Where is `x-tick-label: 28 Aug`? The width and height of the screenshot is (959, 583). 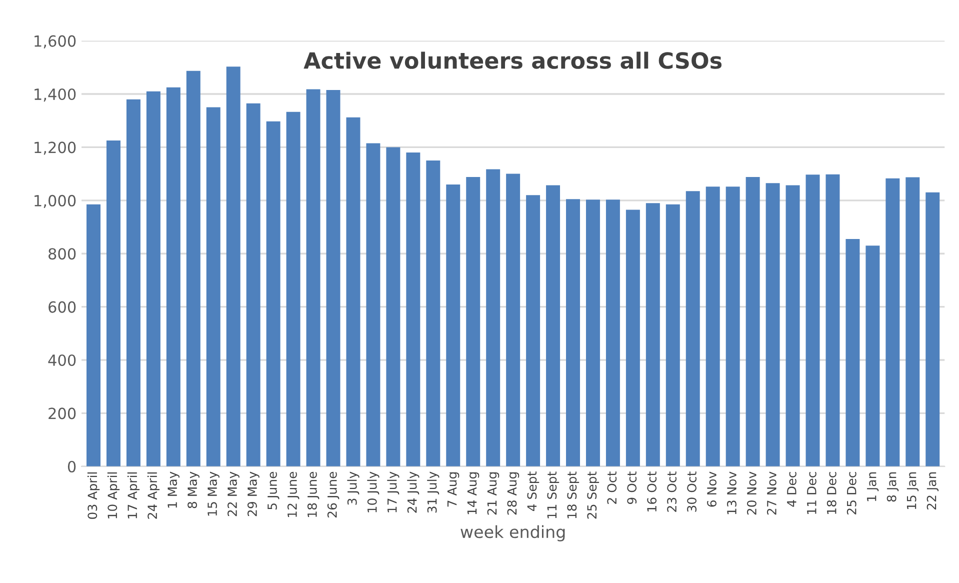
x-tick-label: 28 Aug is located at coordinates (513, 493).